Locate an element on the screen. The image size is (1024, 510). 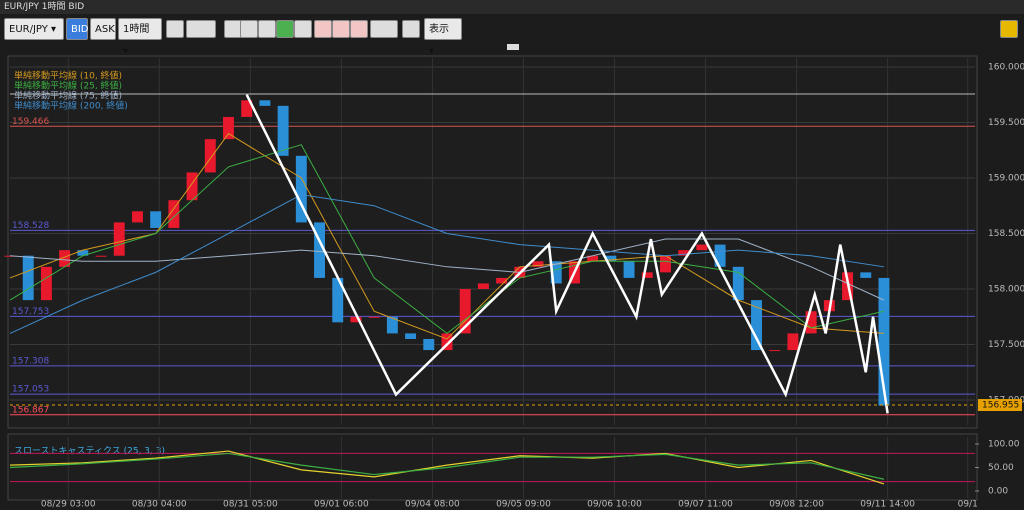
stoch-title: スローストキャスティクス (25, 3, 3) is located at coordinates (89, 451).